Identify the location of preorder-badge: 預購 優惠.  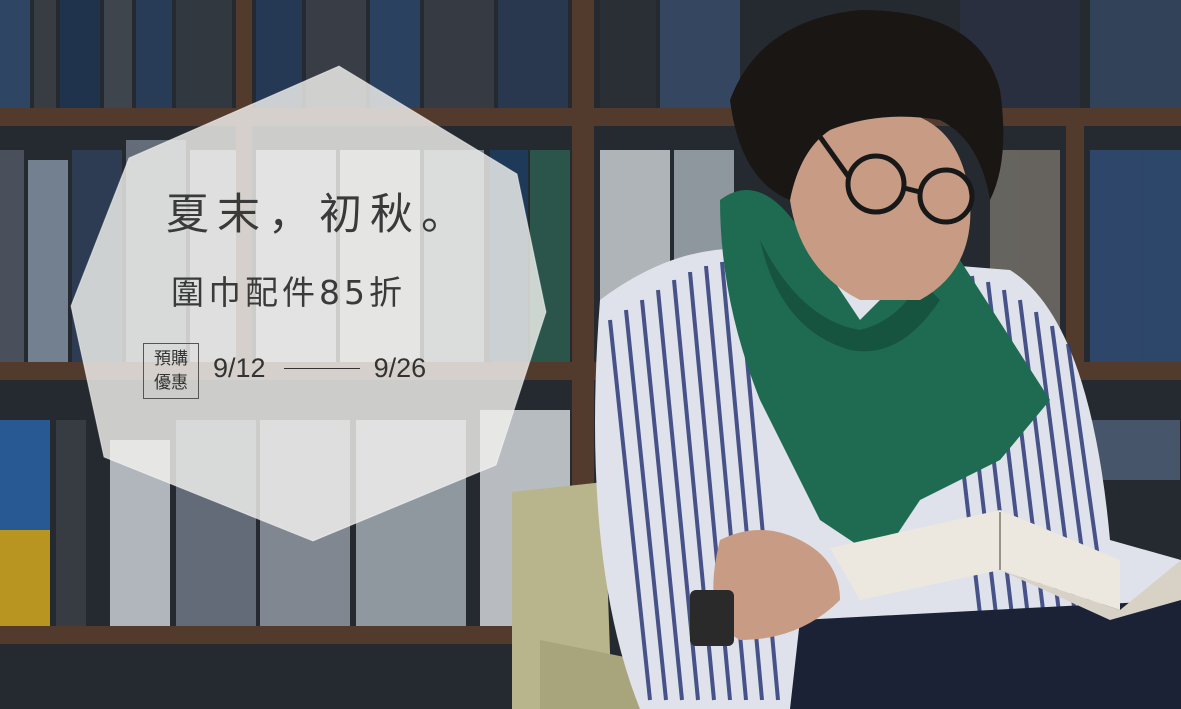
(171, 371).